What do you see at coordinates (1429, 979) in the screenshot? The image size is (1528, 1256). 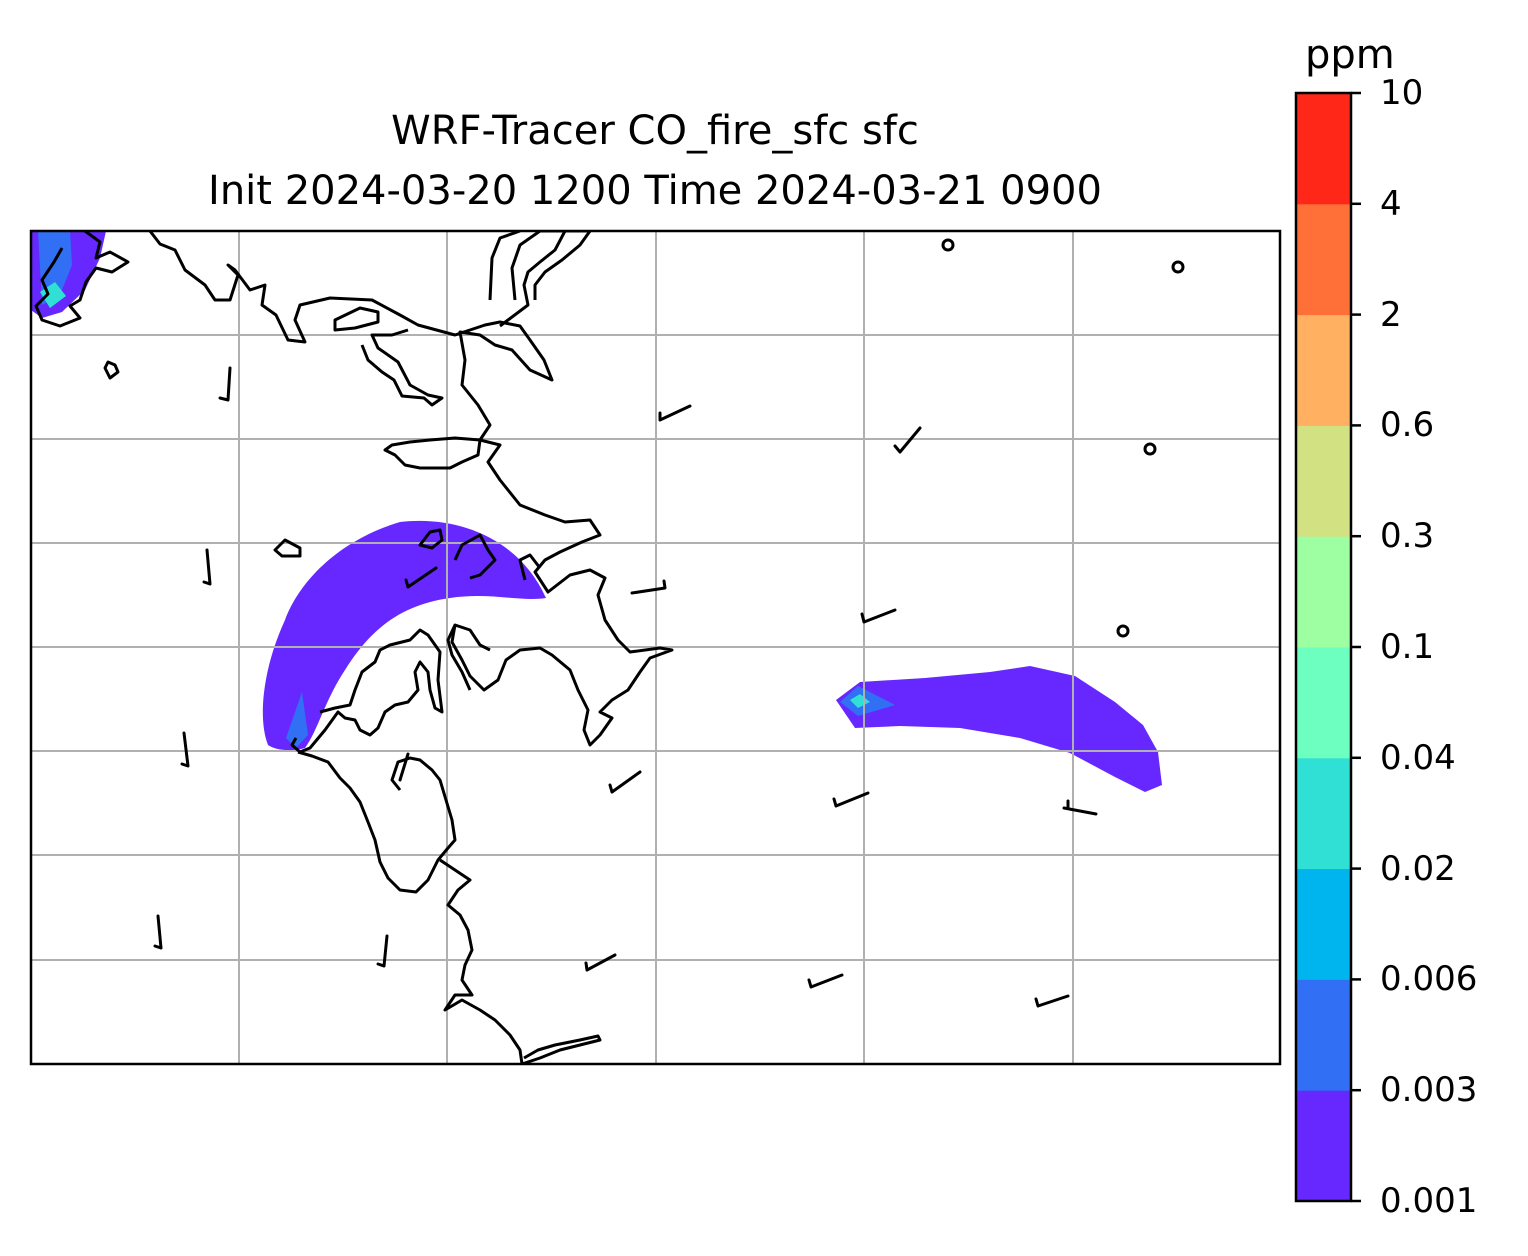 I see `colorbar-tick-label: 0.006` at bounding box center [1429, 979].